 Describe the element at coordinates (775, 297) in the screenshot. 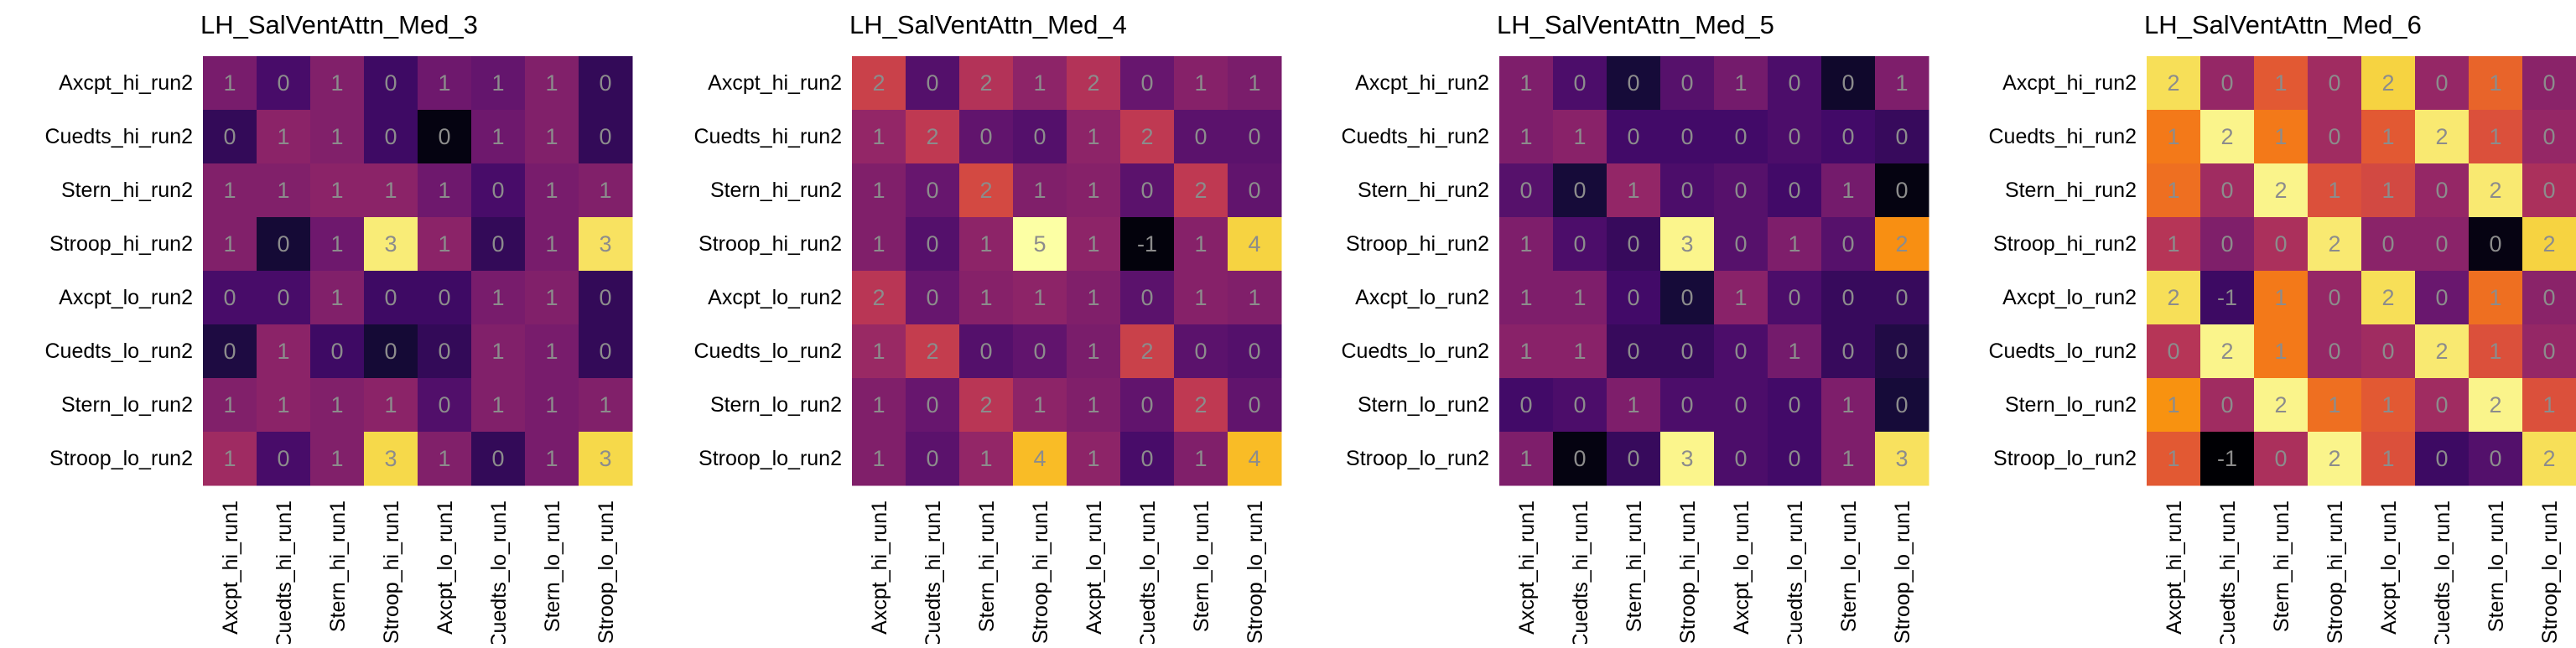

I see `y-tick-label: Axcpt_lo_run2` at that location.